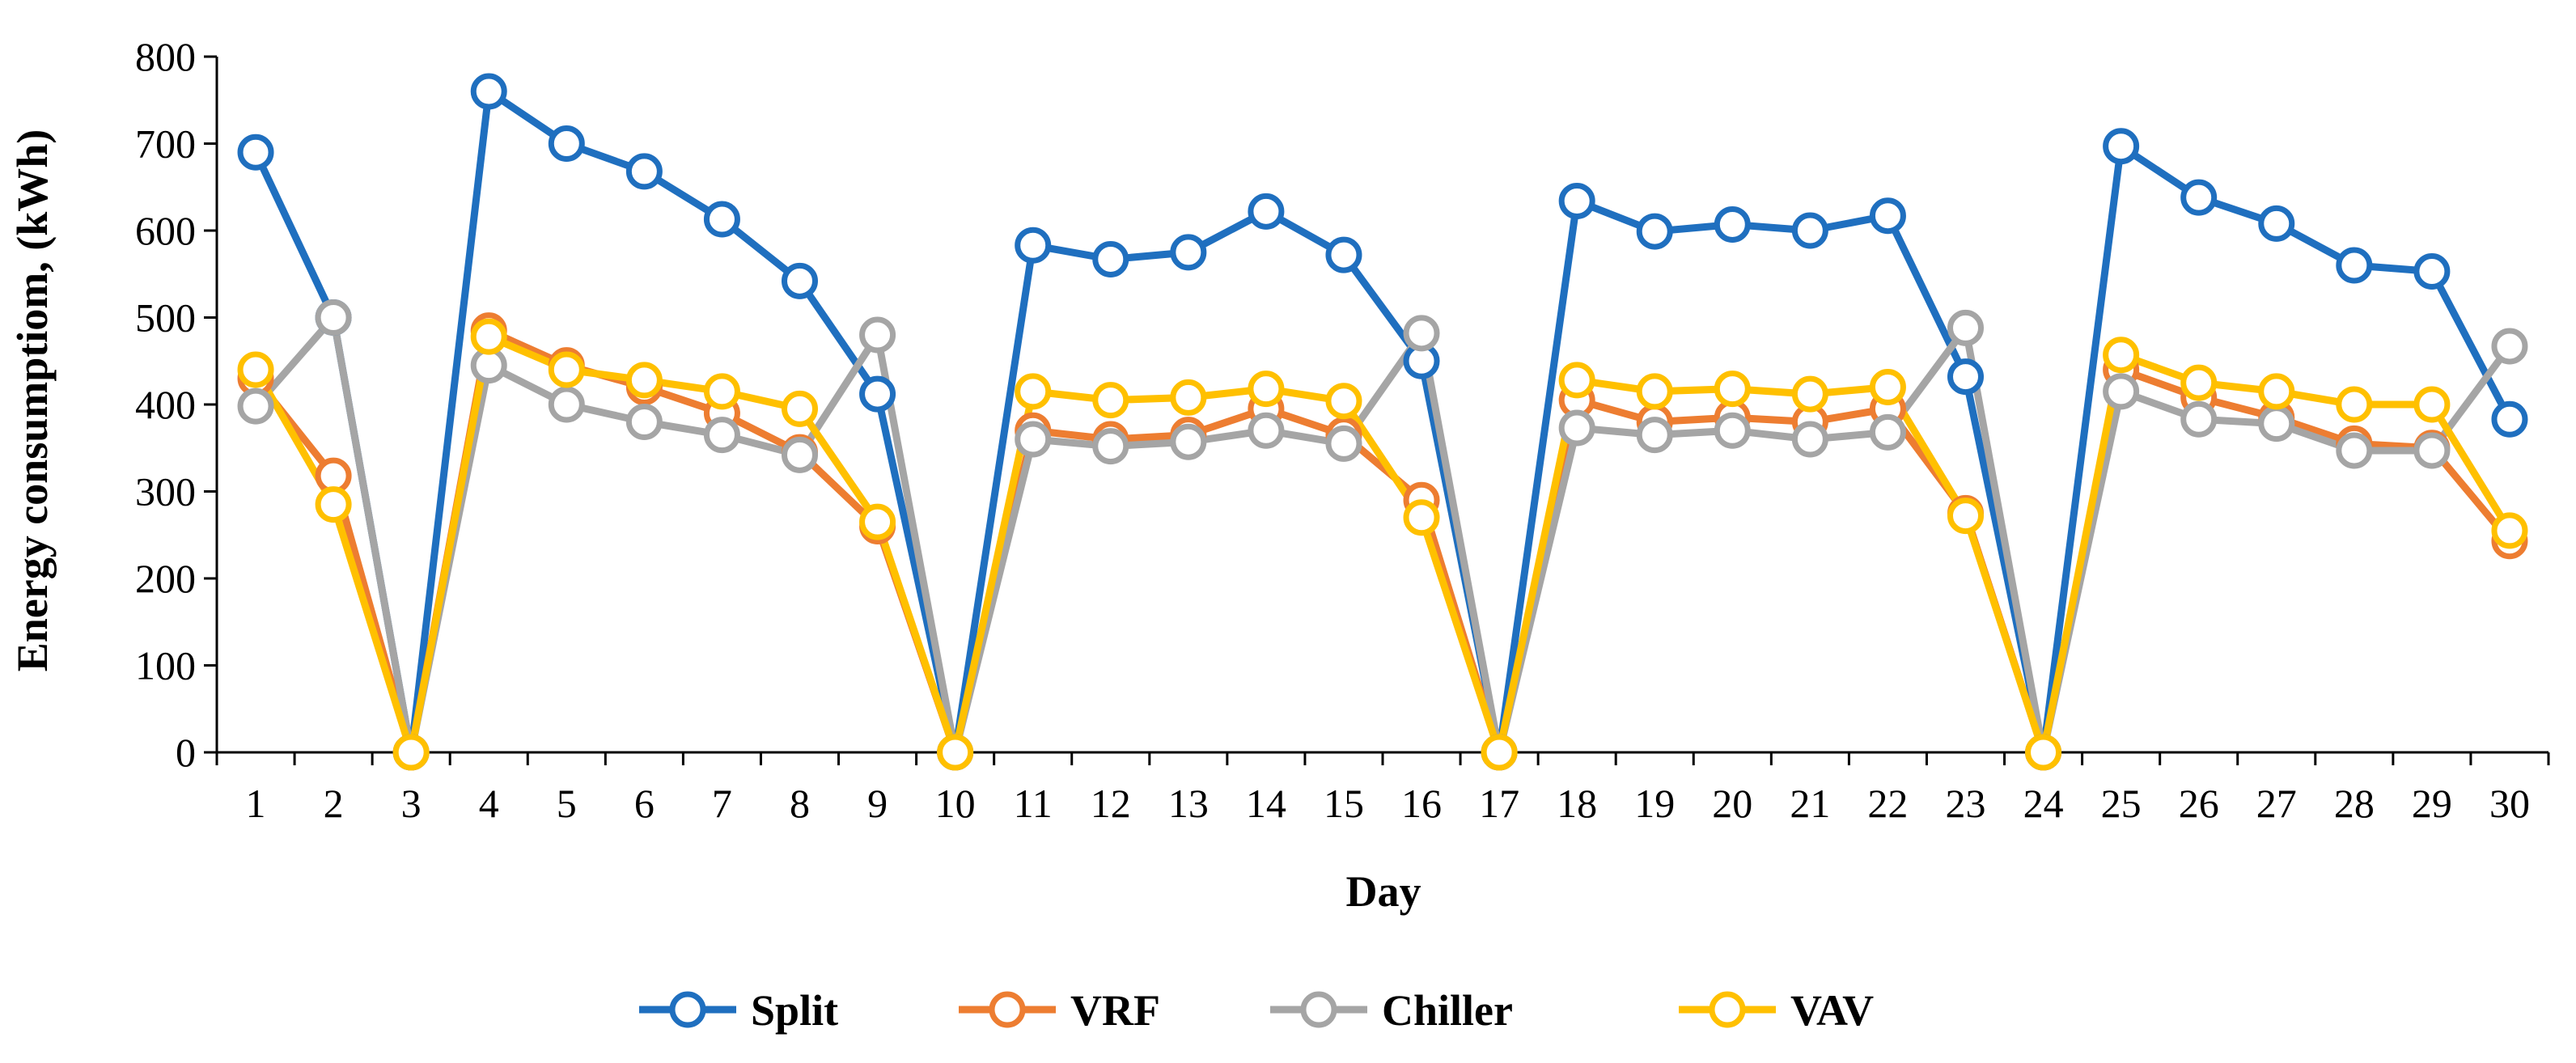 The image size is (2576, 1063). I want to click on y-axis-title: Energy consumptiom, (kWh), so click(32, 400).